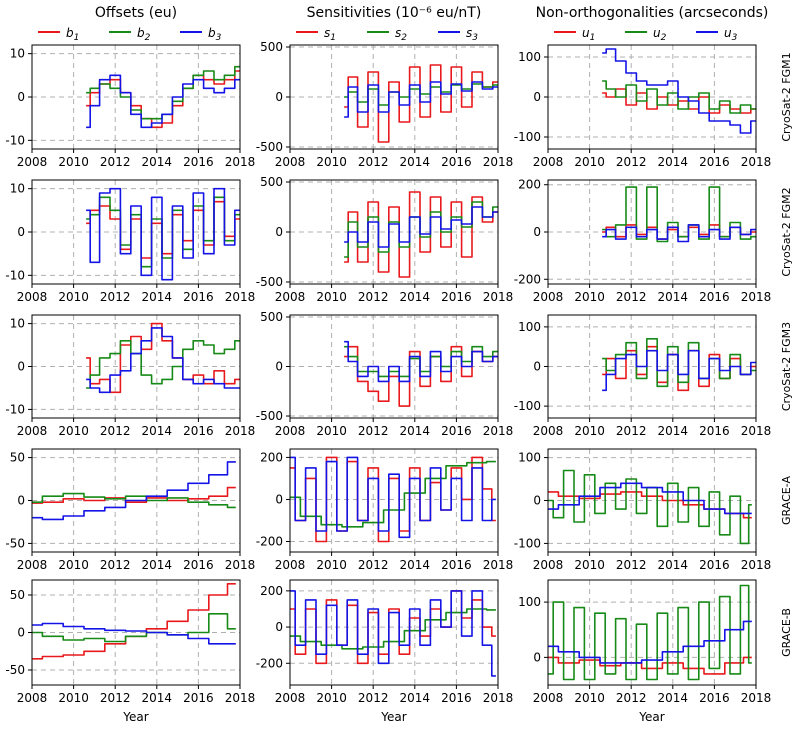 This screenshot has height=730, width=803. What do you see at coordinates (652, 13) in the screenshot?
I see `column-title: Non-orthogonalities (arcseconds)` at bounding box center [652, 13].